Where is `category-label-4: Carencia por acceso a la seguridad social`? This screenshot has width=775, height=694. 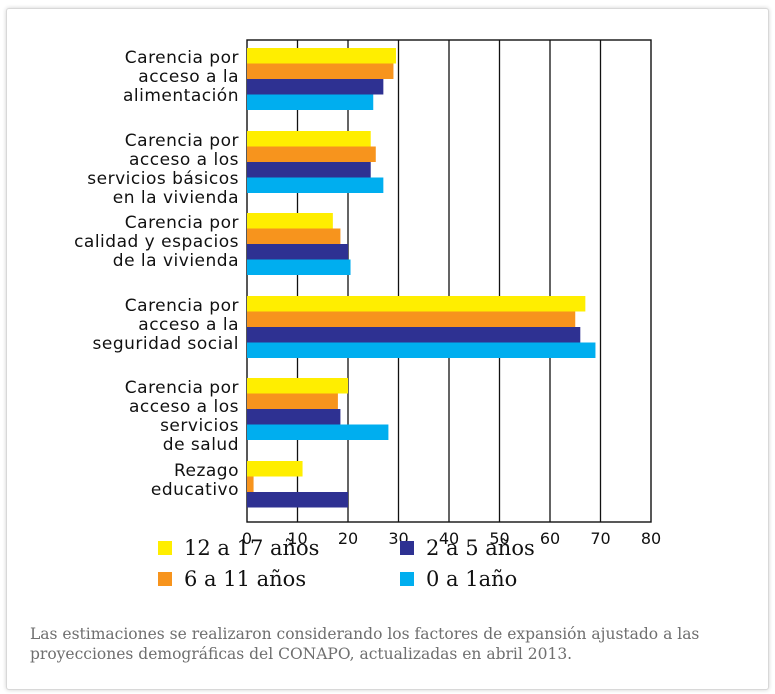
category-label-4: Carencia por acceso a la seguridad social is located at coordinates (166, 325).